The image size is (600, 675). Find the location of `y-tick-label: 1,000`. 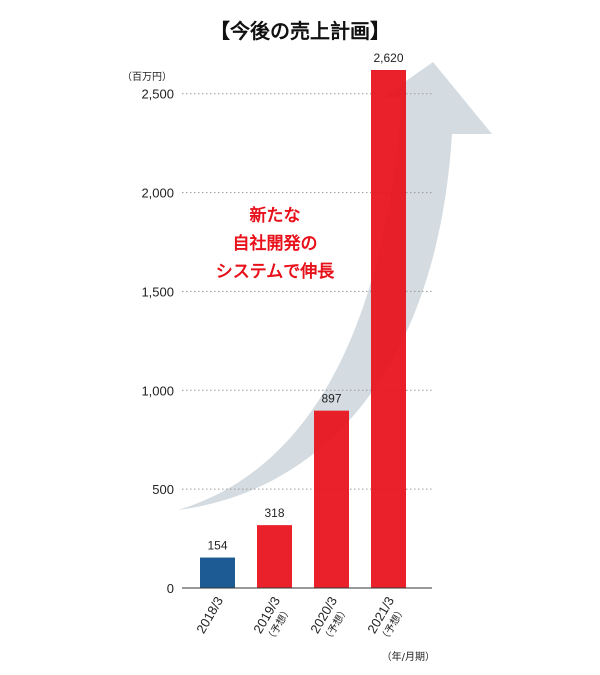

y-tick-label: 1,000 is located at coordinates (157, 390).